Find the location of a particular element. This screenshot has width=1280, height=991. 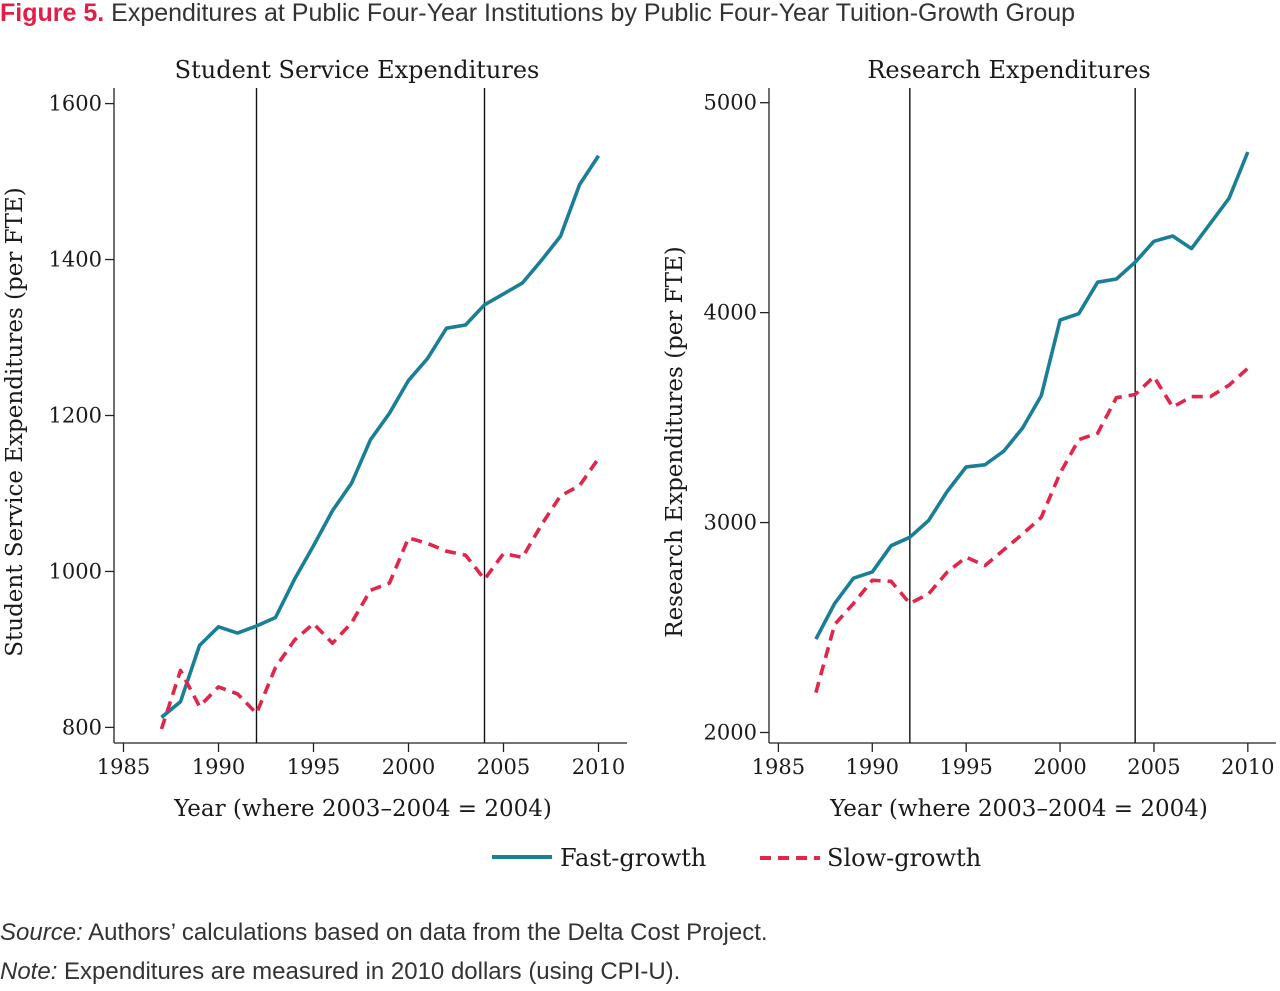

x-tick-label: 2005 is located at coordinates (503, 767).